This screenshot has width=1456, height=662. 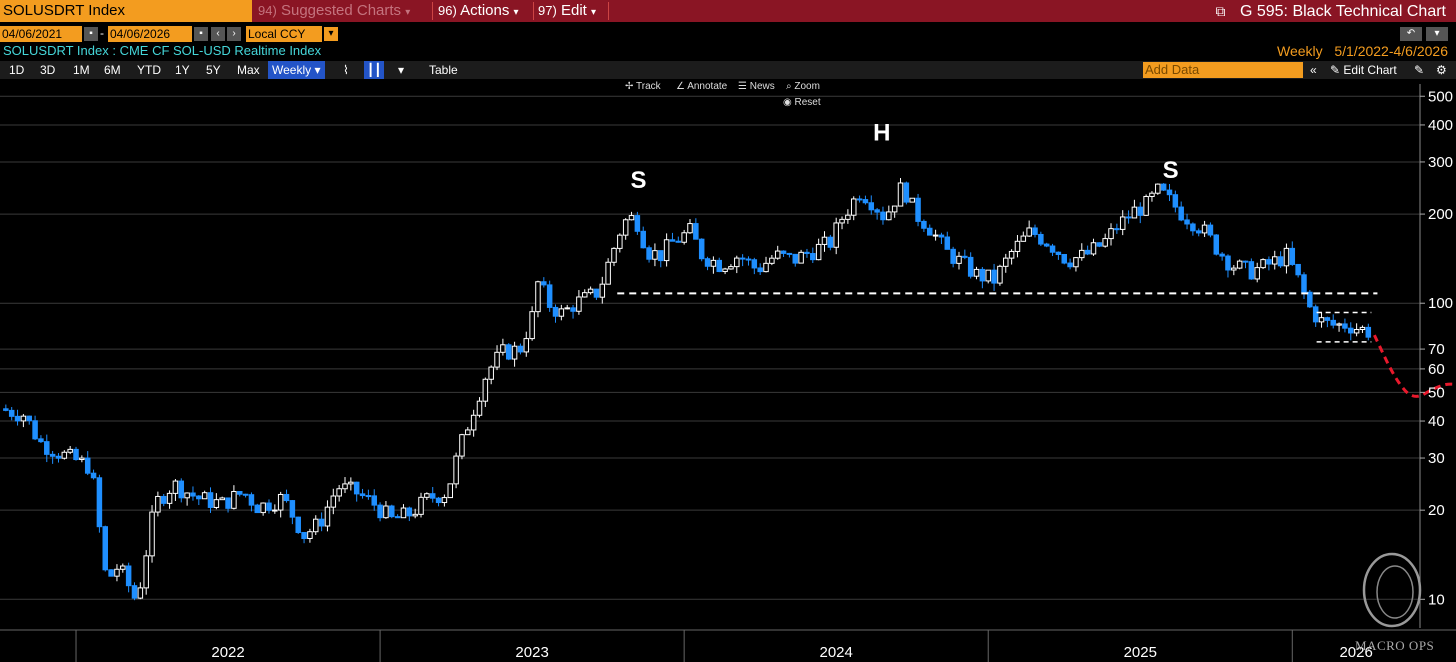 I want to click on currency-select: Local CCY, so click(x=284, y=34).